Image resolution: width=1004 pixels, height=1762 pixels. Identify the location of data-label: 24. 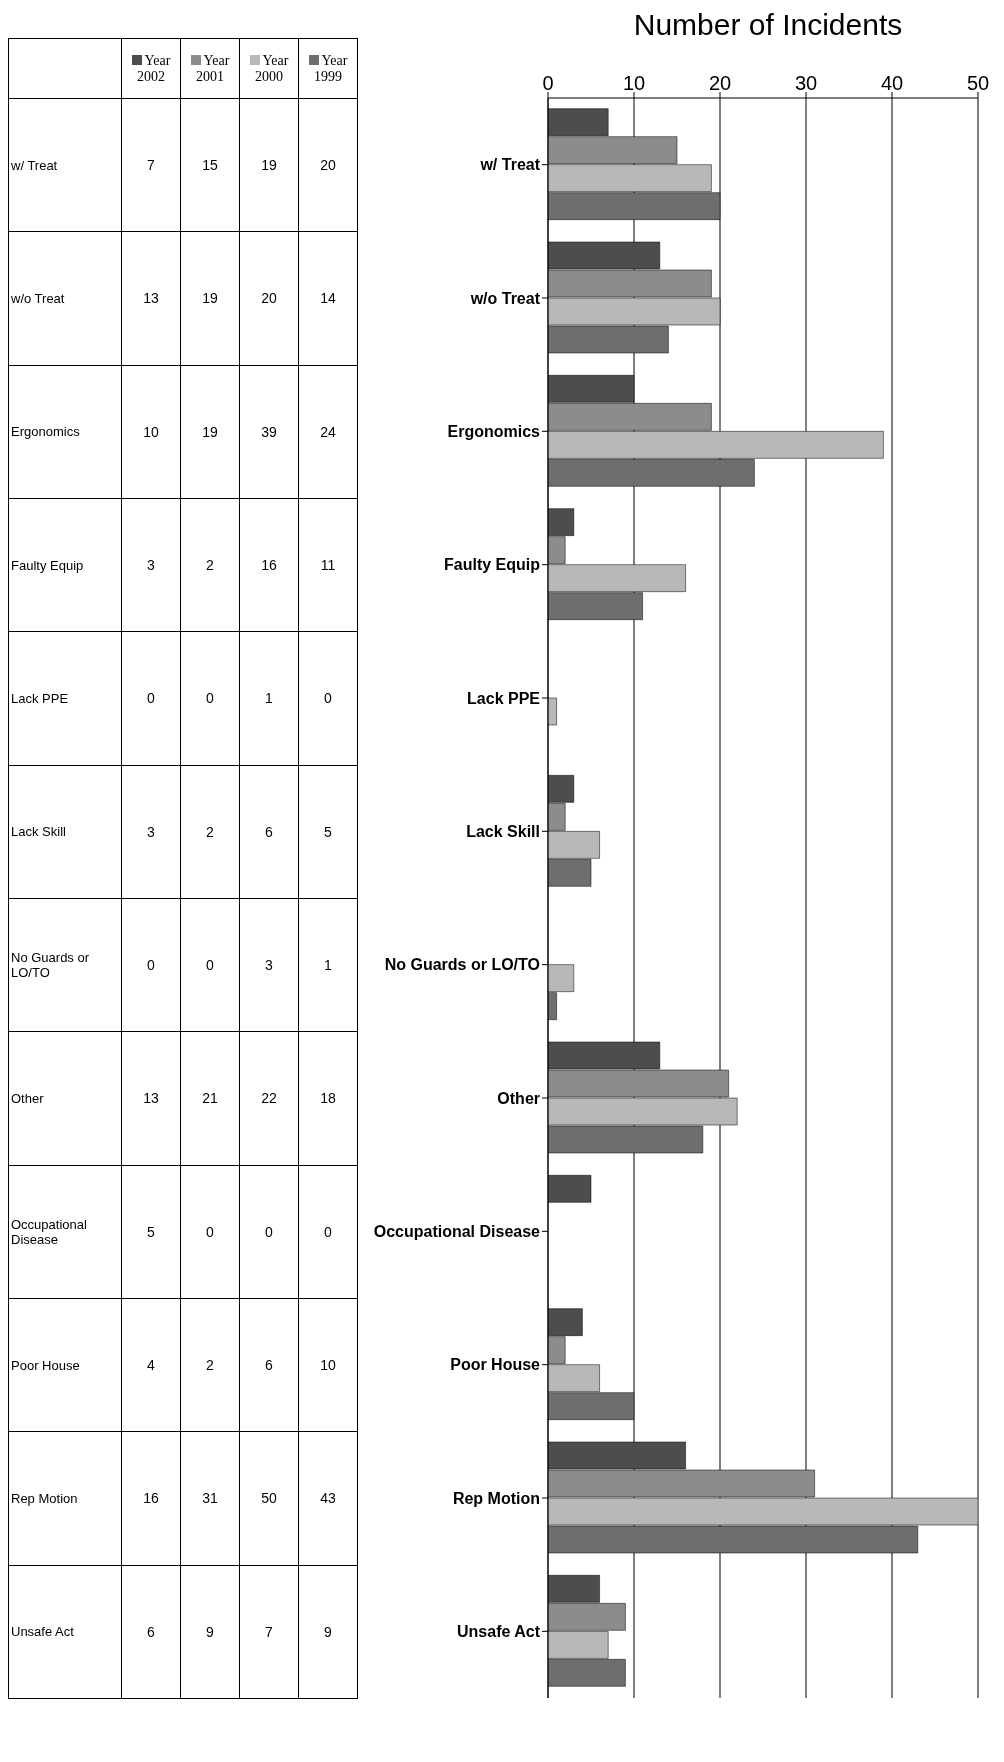
(328, 432).